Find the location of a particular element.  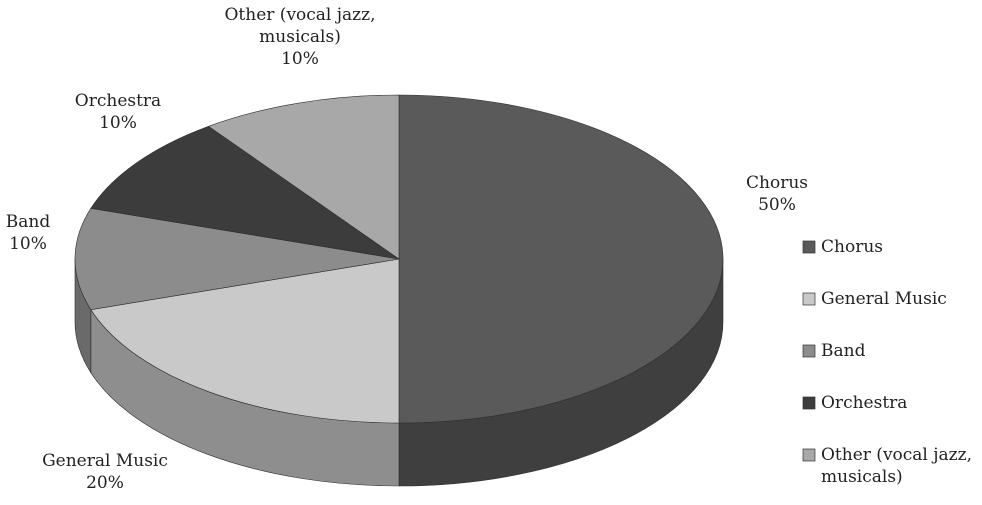

legend-label-orchestra: Orchestra is located at coordinates (864, 403).